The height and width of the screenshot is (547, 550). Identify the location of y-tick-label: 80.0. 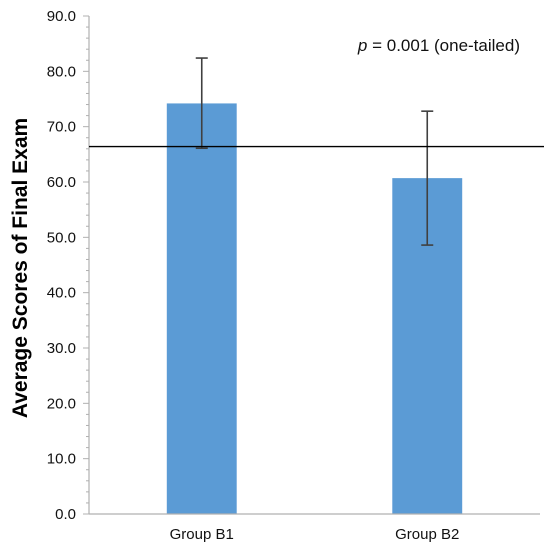
(61, 71).